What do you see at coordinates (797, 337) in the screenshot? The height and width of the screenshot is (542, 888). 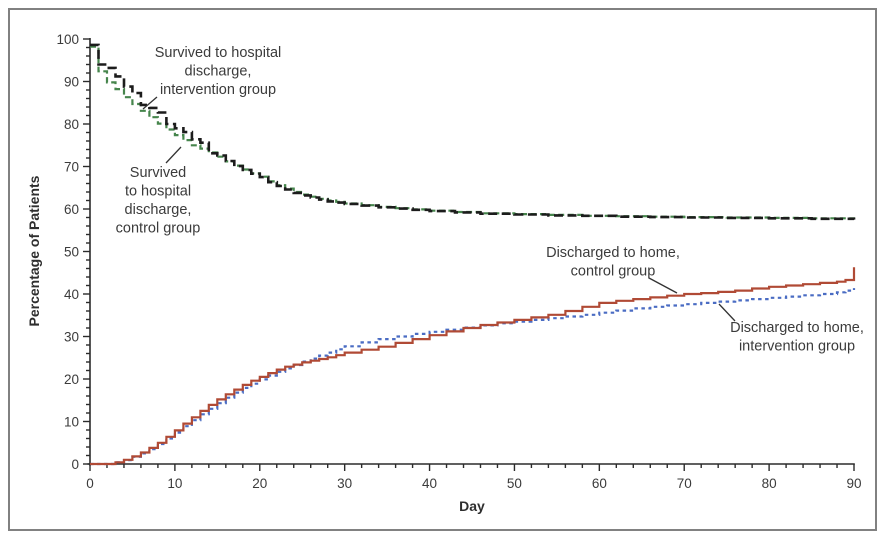 I see `discharged-intervention-label-text: Discharged to home, intervention group` at bounding box center [797, 337].